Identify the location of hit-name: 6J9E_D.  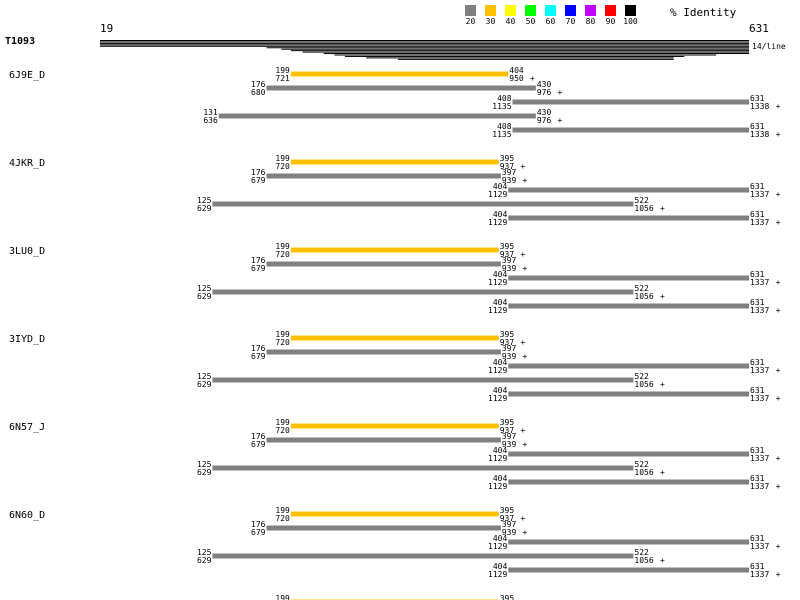
(27, 75).